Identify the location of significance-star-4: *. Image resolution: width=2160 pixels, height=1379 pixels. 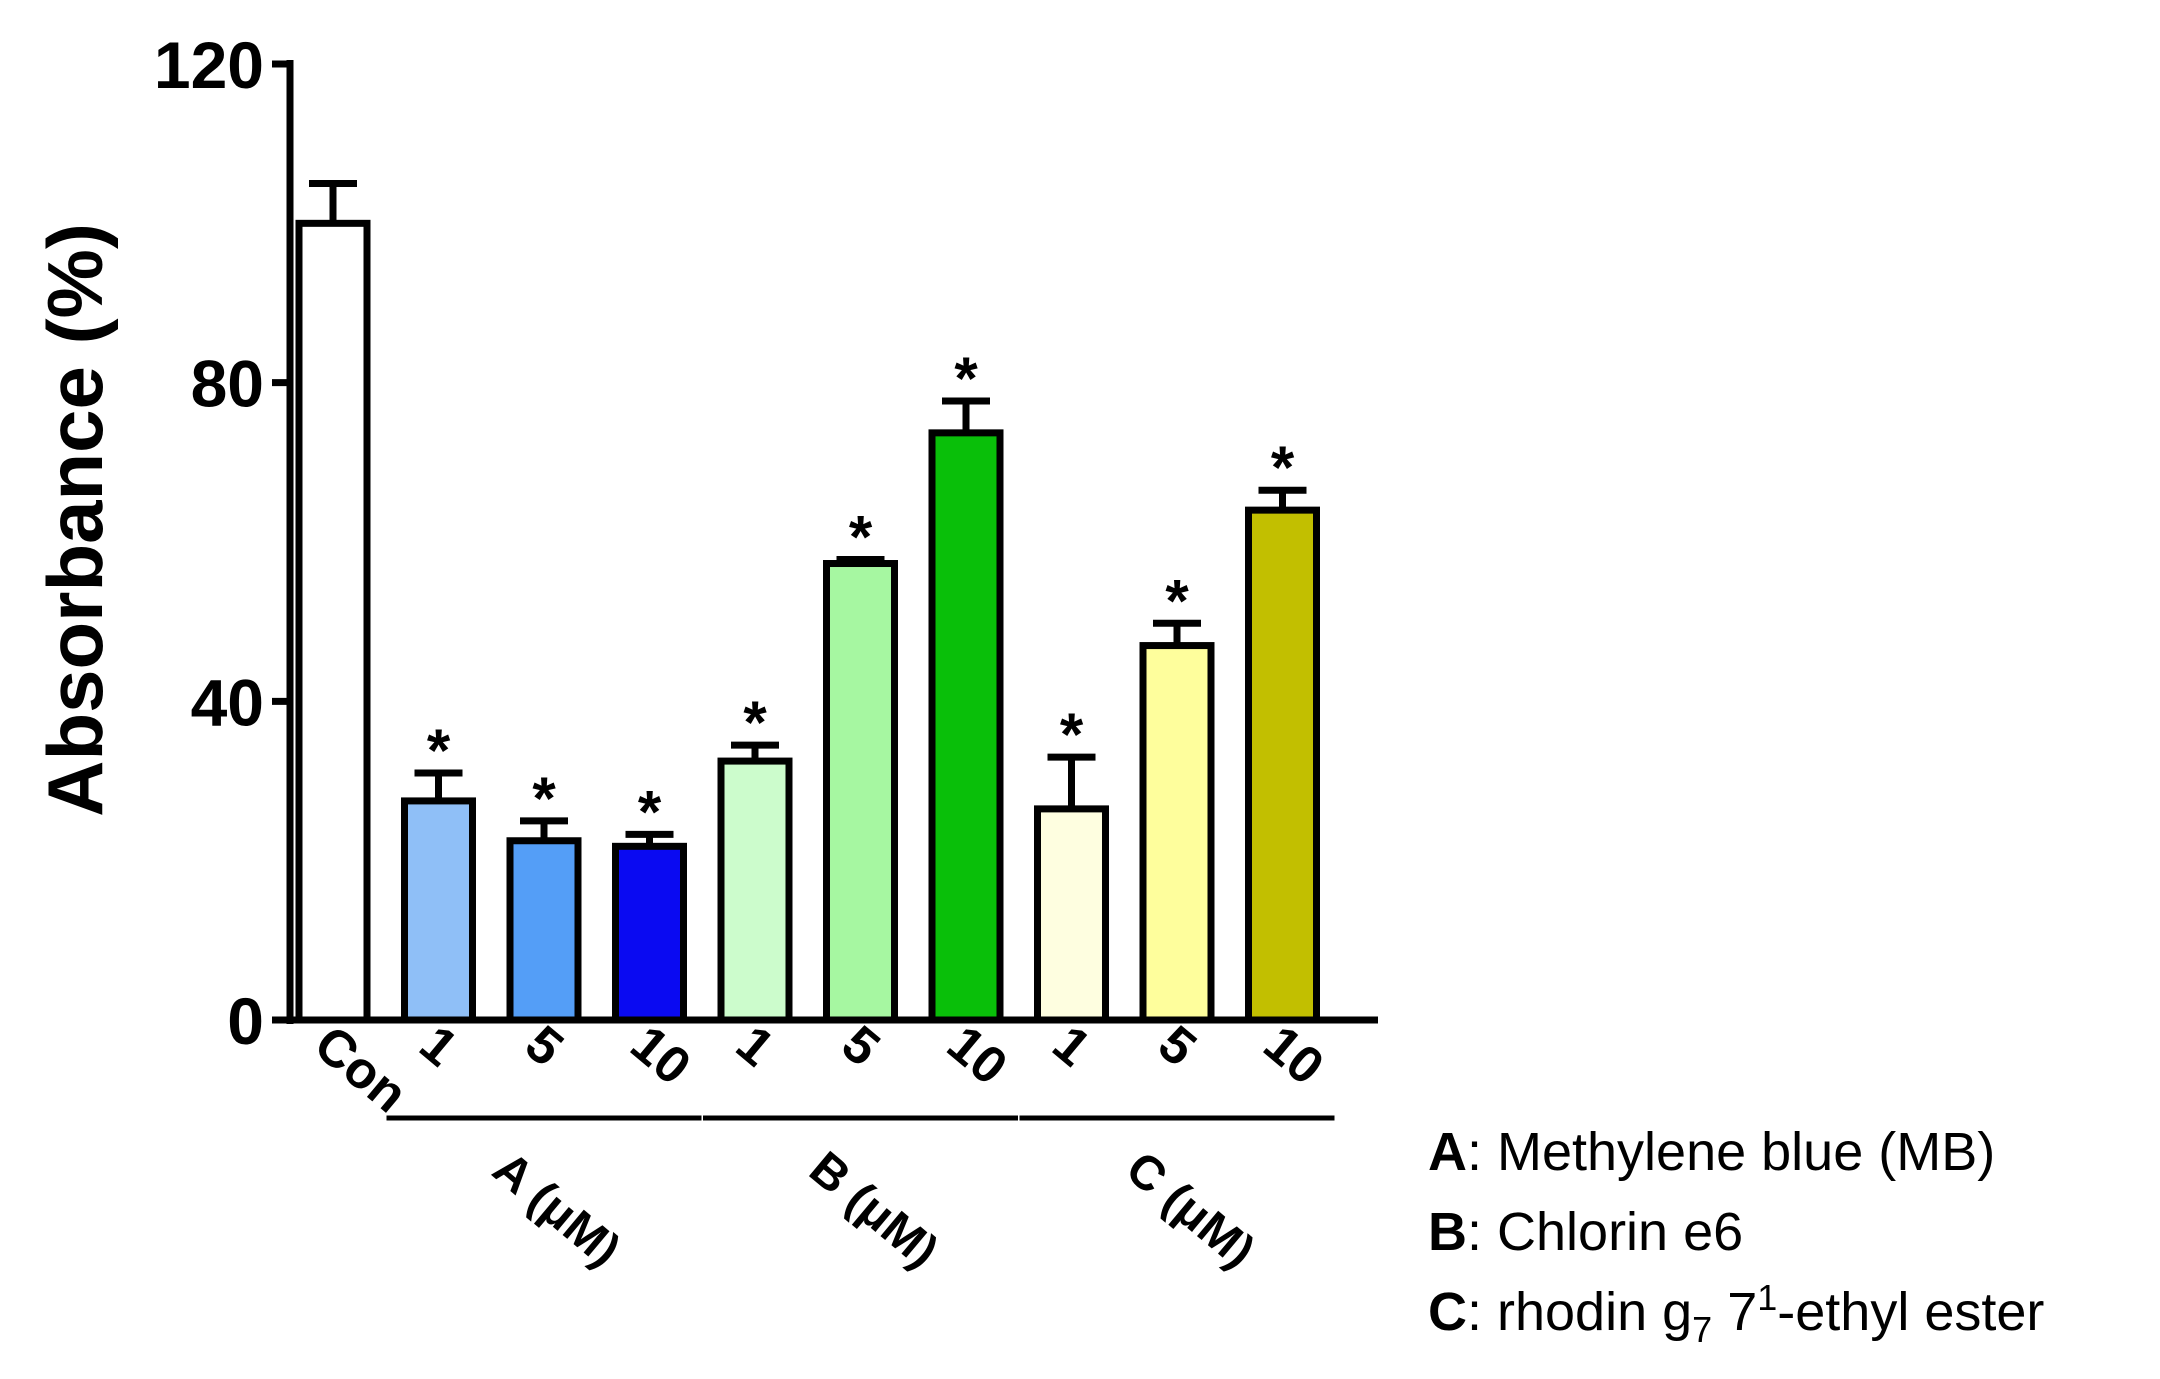
(755, 722).